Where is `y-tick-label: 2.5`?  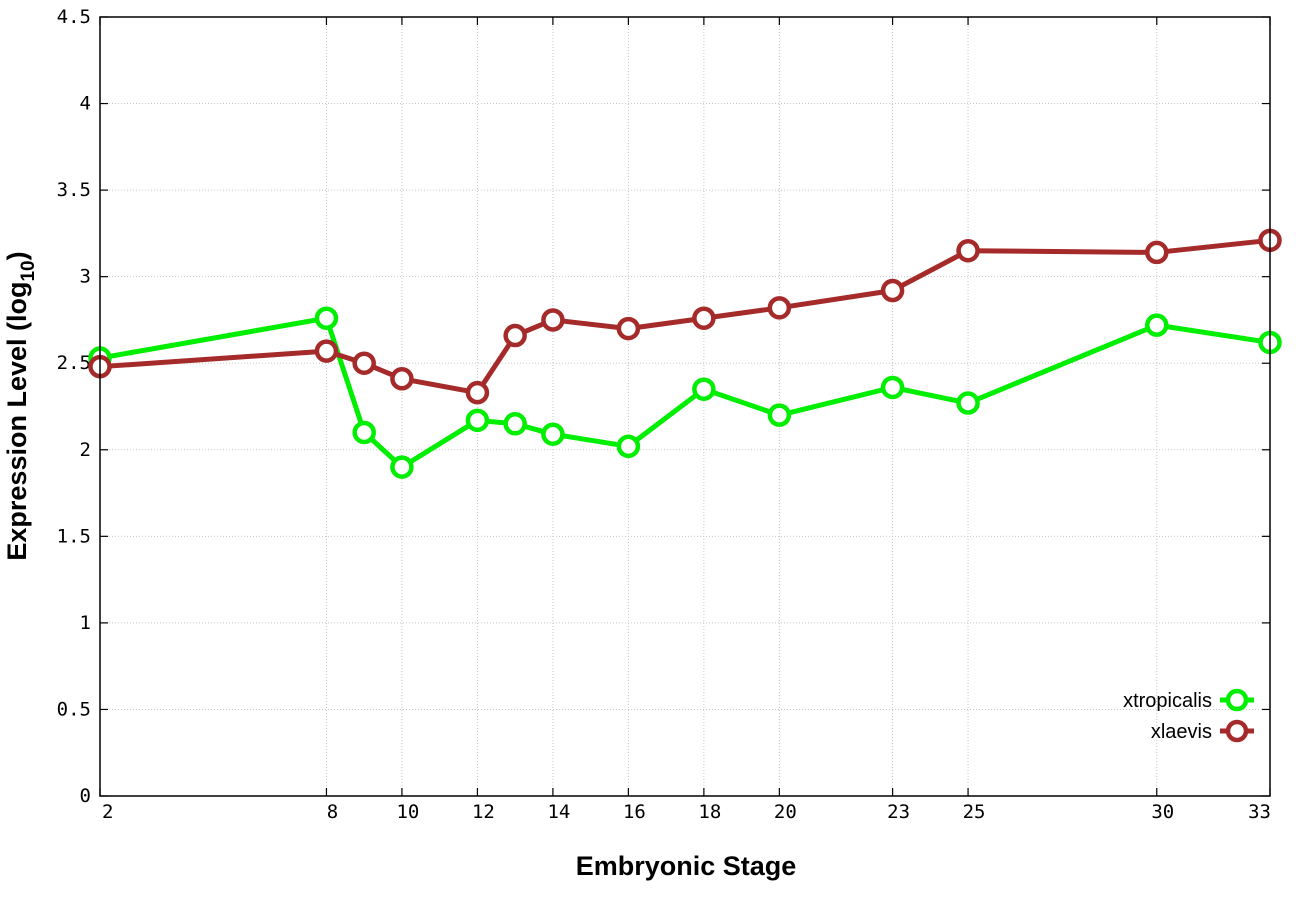
y-tick-label: 2.5 is located at coordinates (74, 363).